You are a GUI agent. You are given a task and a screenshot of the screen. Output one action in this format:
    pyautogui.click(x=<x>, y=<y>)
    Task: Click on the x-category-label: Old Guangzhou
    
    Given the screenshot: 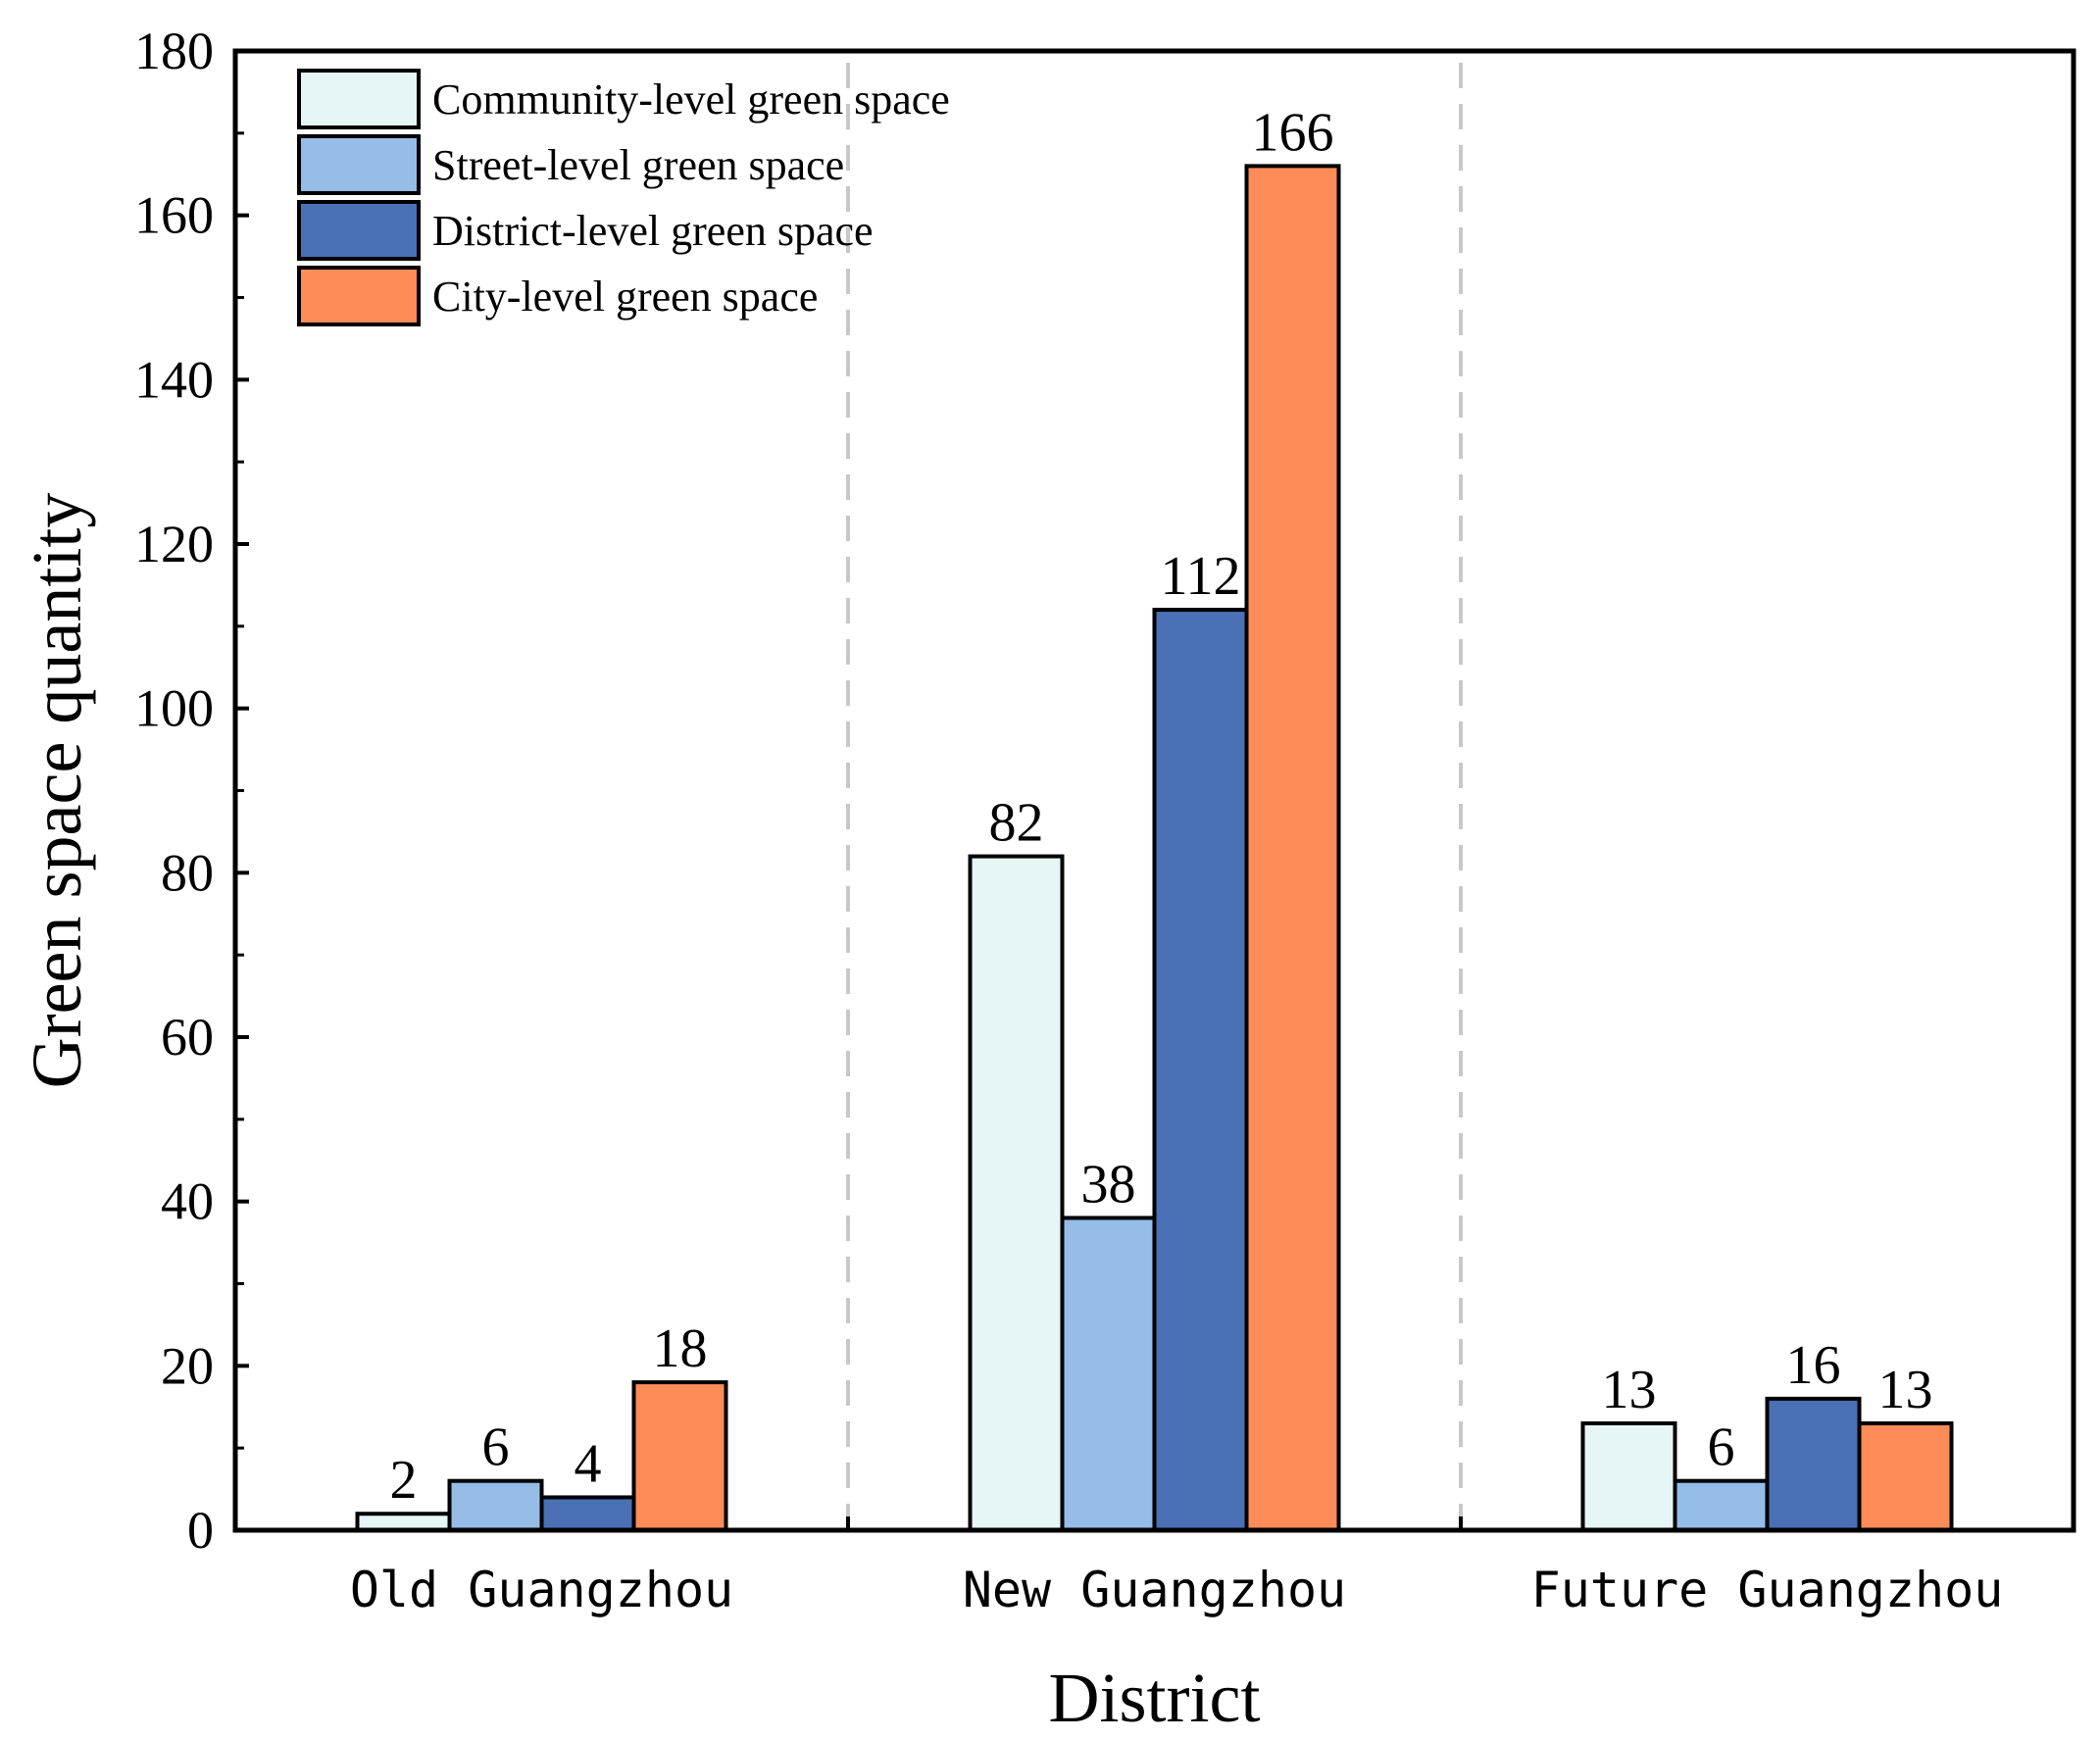 What is the action you would take?
    pyautogui.click(x=541, y=1590)
    